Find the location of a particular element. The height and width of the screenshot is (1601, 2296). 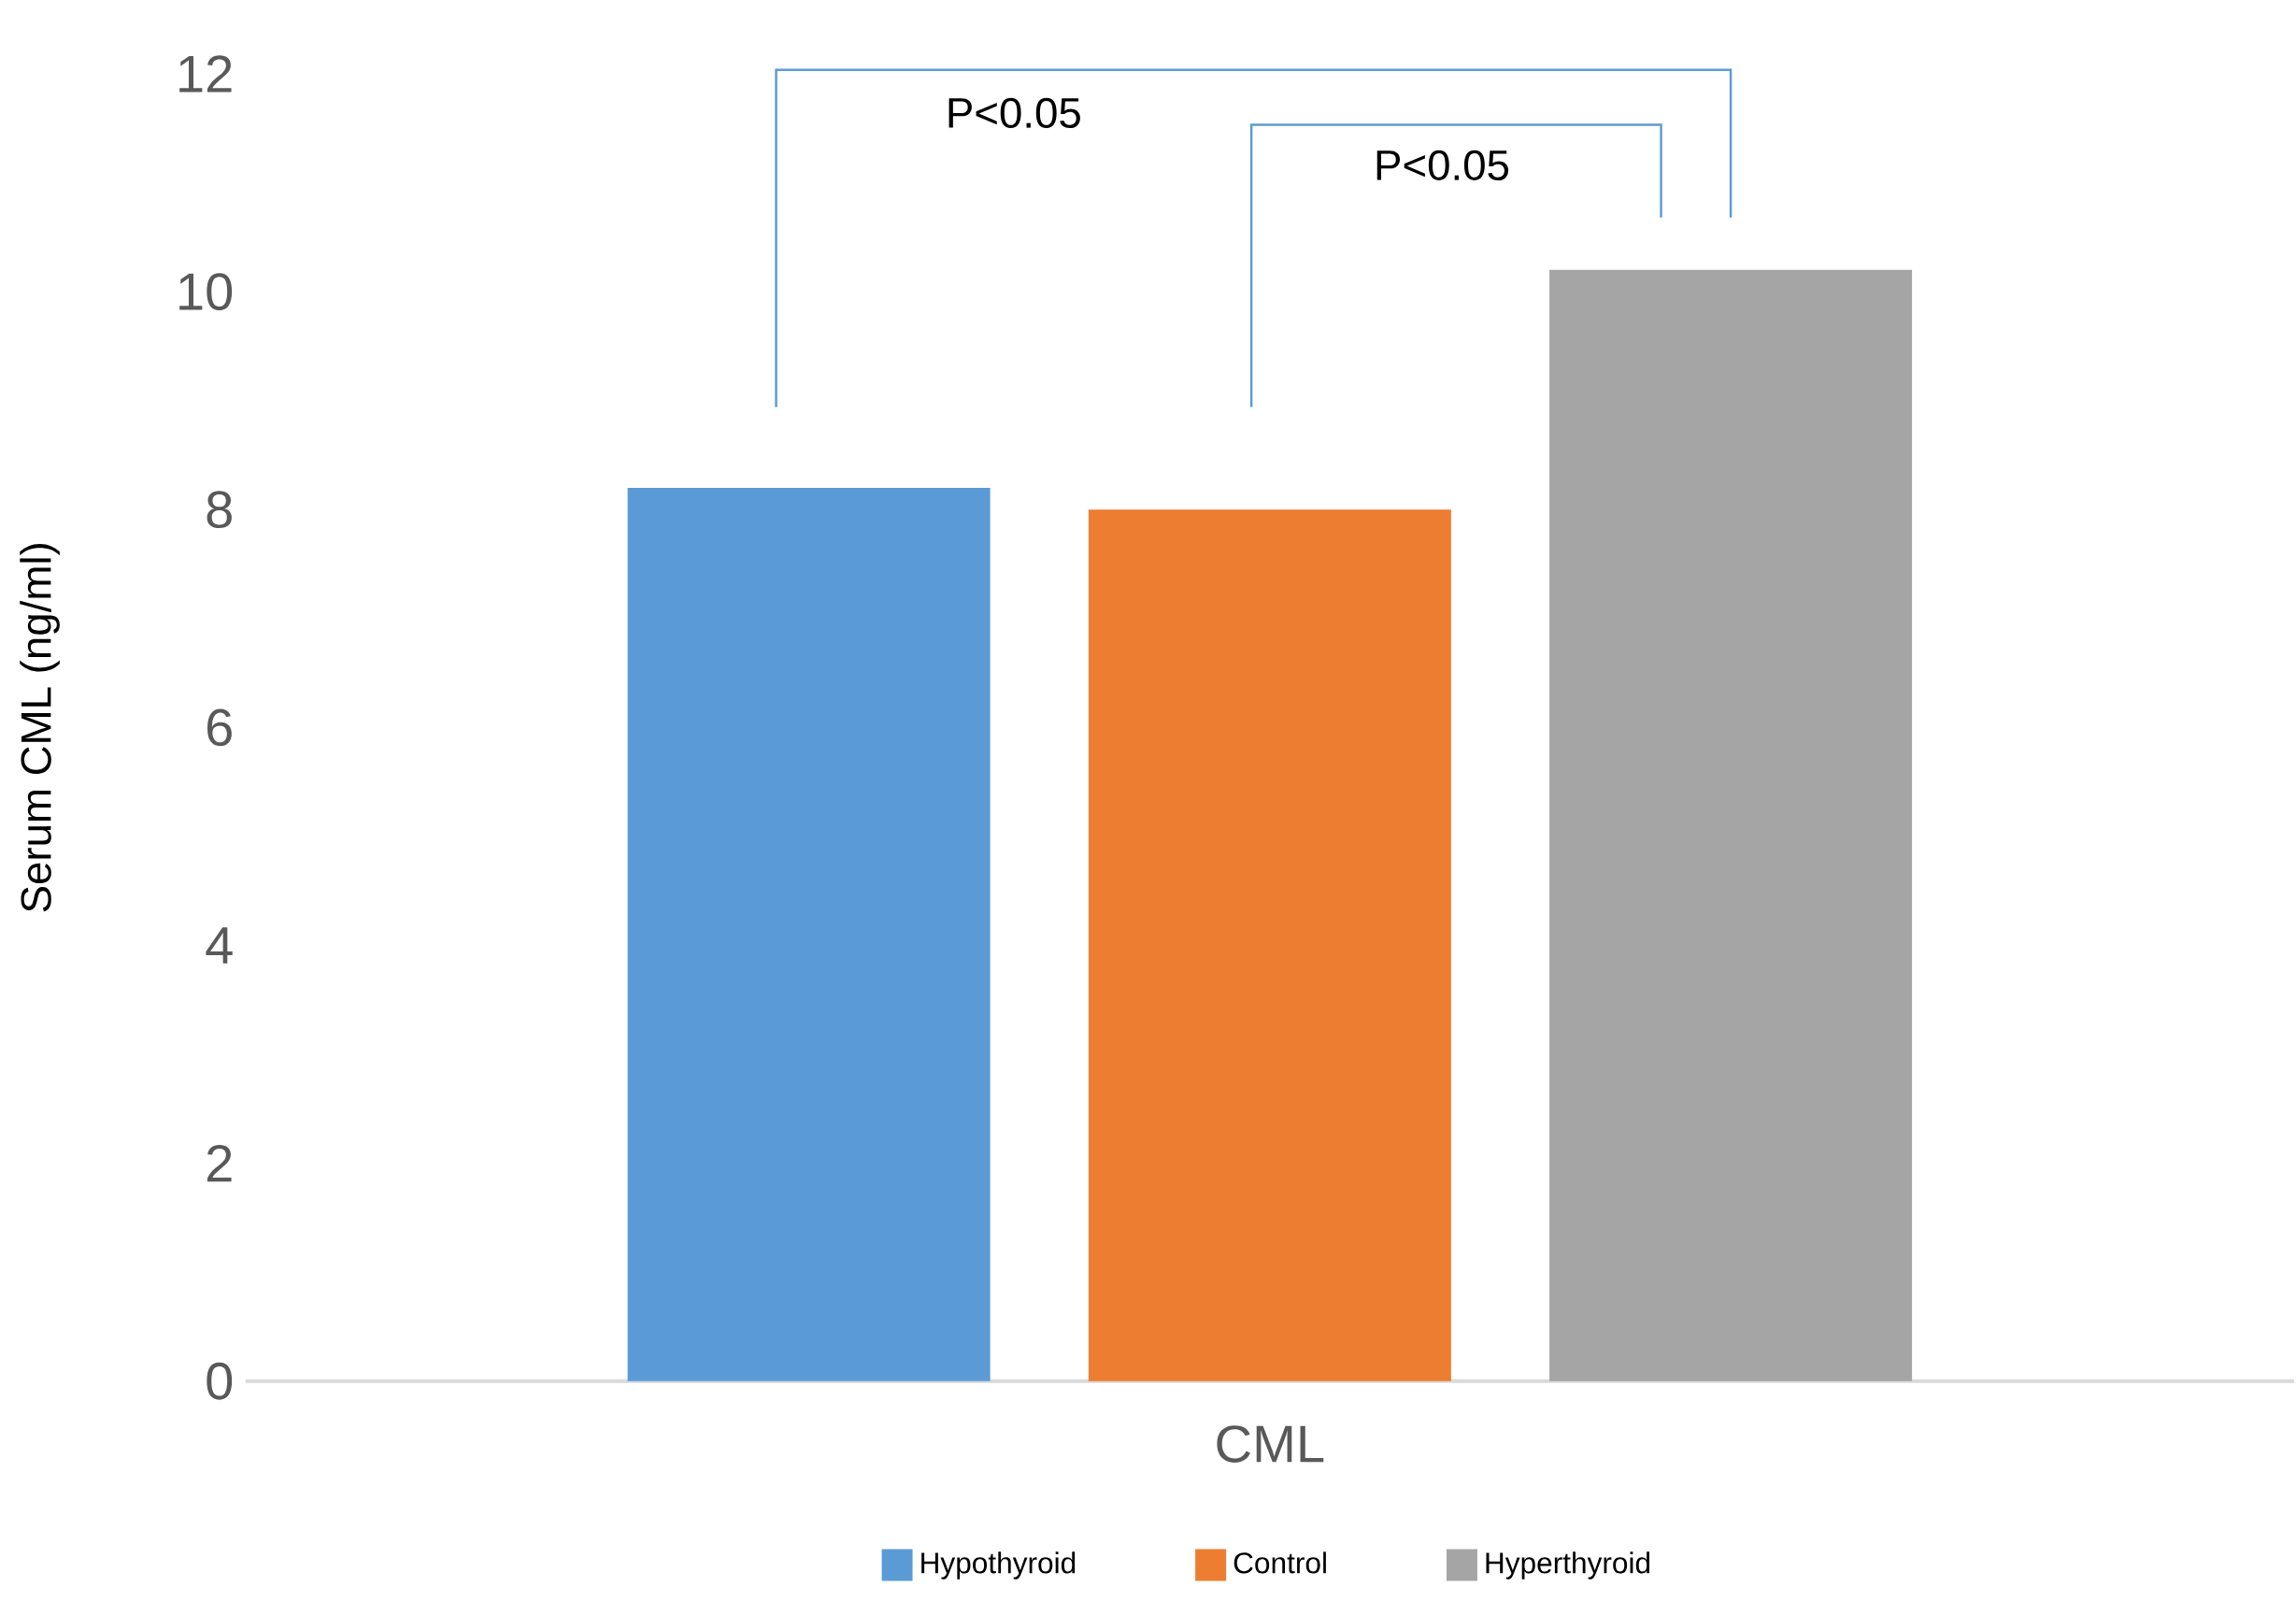

y-tick-label: 12 is located at coordinates (205, 74).